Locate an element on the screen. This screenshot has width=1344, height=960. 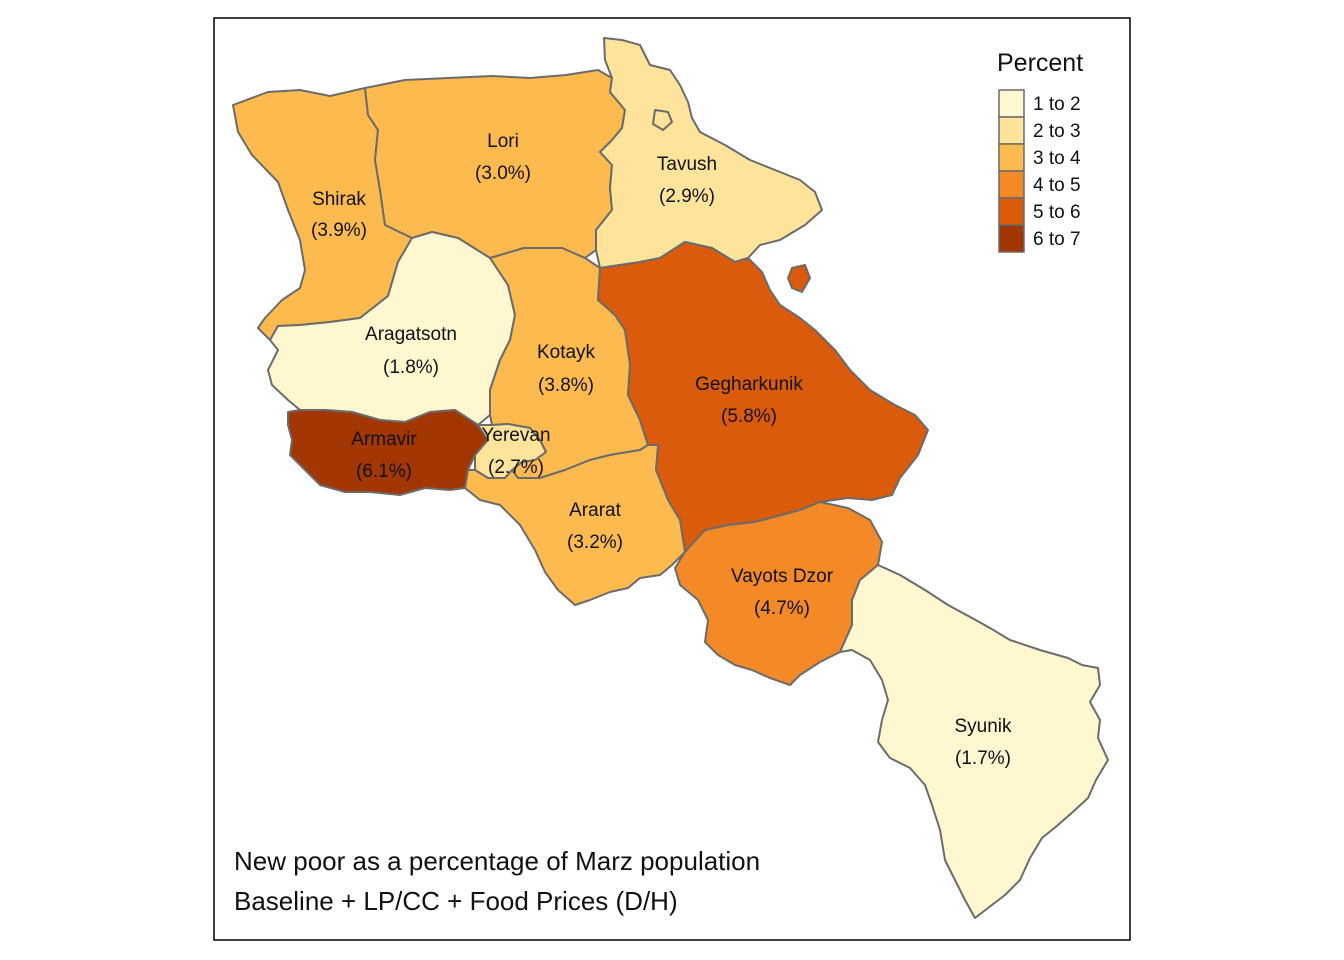
label-ararat-value: (3.2%) is located at coordinates (595, 542).